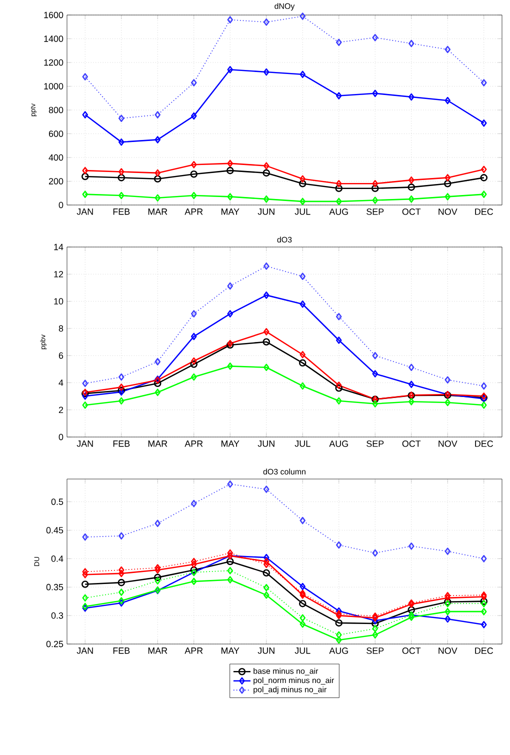 This screenshot has height=755, width=510. Describe the element at coordinates (55, 530) in the screenshot. I see `y-tick-label: 0.45` at that location.